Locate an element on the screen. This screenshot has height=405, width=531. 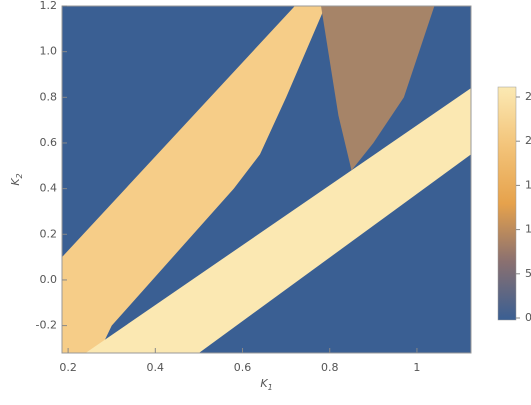
x-tick-label: 1 is located at coordinates (416, 367).